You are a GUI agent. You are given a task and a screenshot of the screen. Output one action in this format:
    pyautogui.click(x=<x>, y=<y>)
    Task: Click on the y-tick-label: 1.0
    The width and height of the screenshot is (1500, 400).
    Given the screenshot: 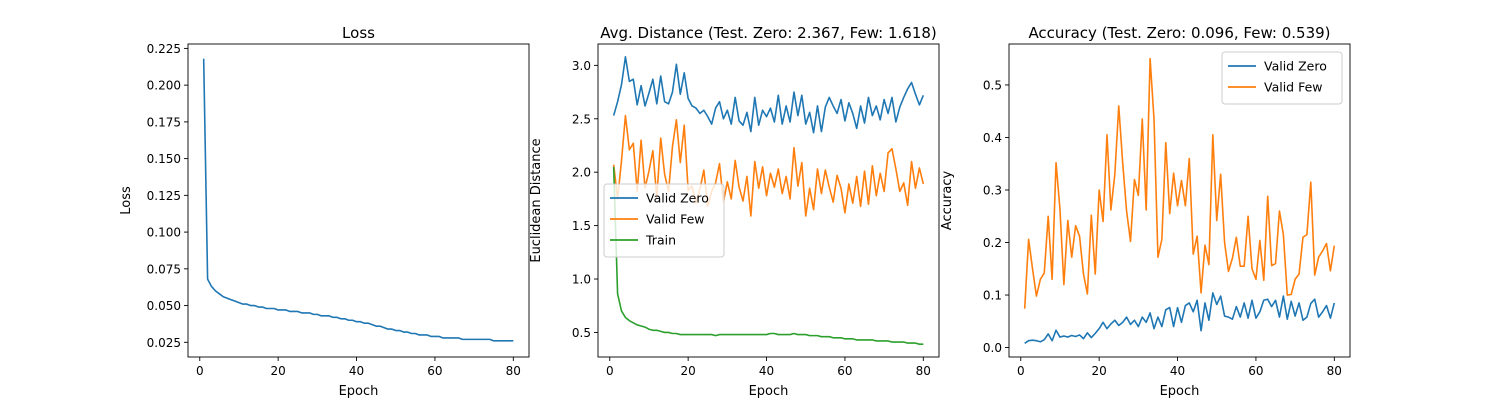 What is the action you would take?
    pyautogui.click(x=581, y=280)
    